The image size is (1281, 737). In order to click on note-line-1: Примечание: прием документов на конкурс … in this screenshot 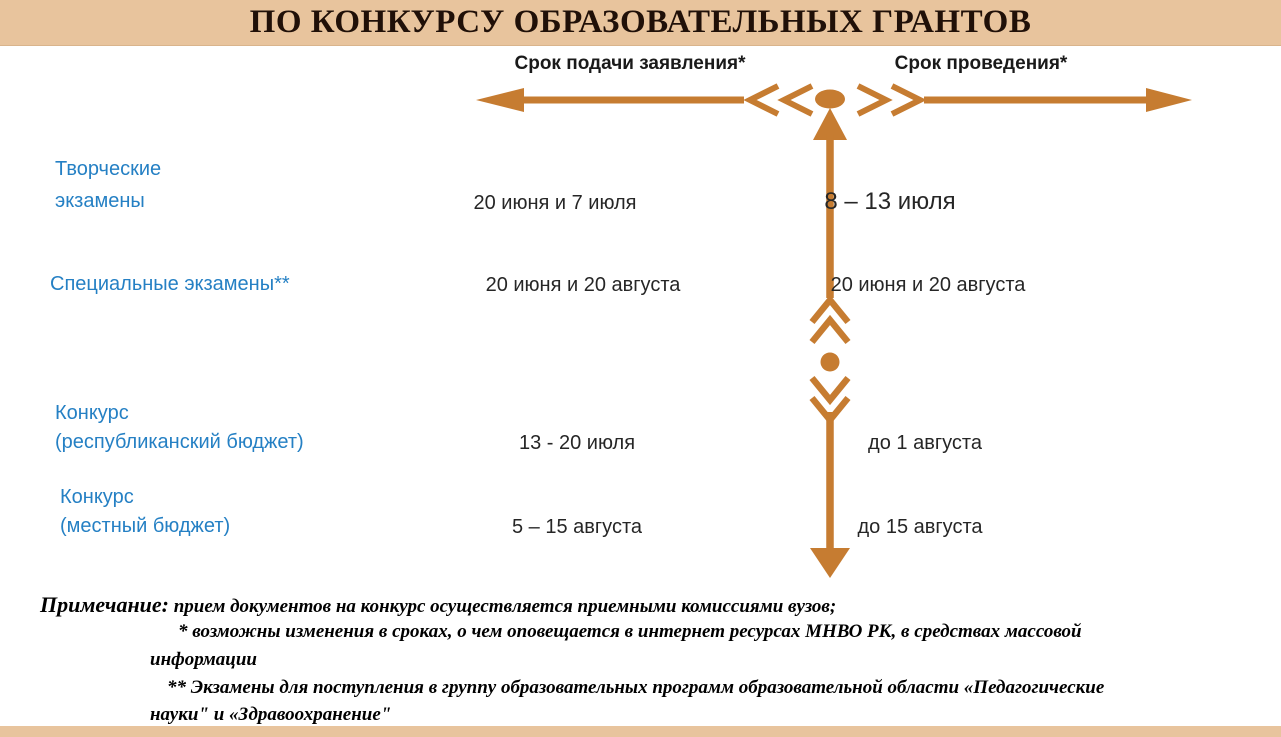, I will do `click(438, 605)`.